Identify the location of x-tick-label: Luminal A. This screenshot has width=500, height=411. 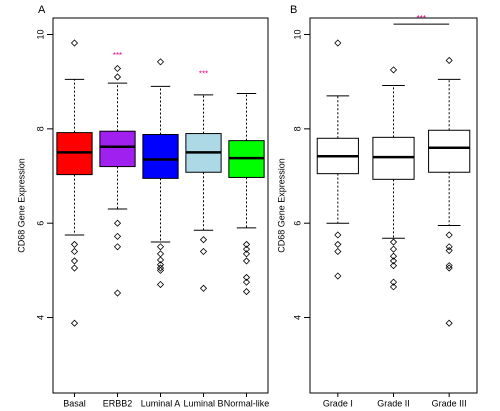
(161, 403).